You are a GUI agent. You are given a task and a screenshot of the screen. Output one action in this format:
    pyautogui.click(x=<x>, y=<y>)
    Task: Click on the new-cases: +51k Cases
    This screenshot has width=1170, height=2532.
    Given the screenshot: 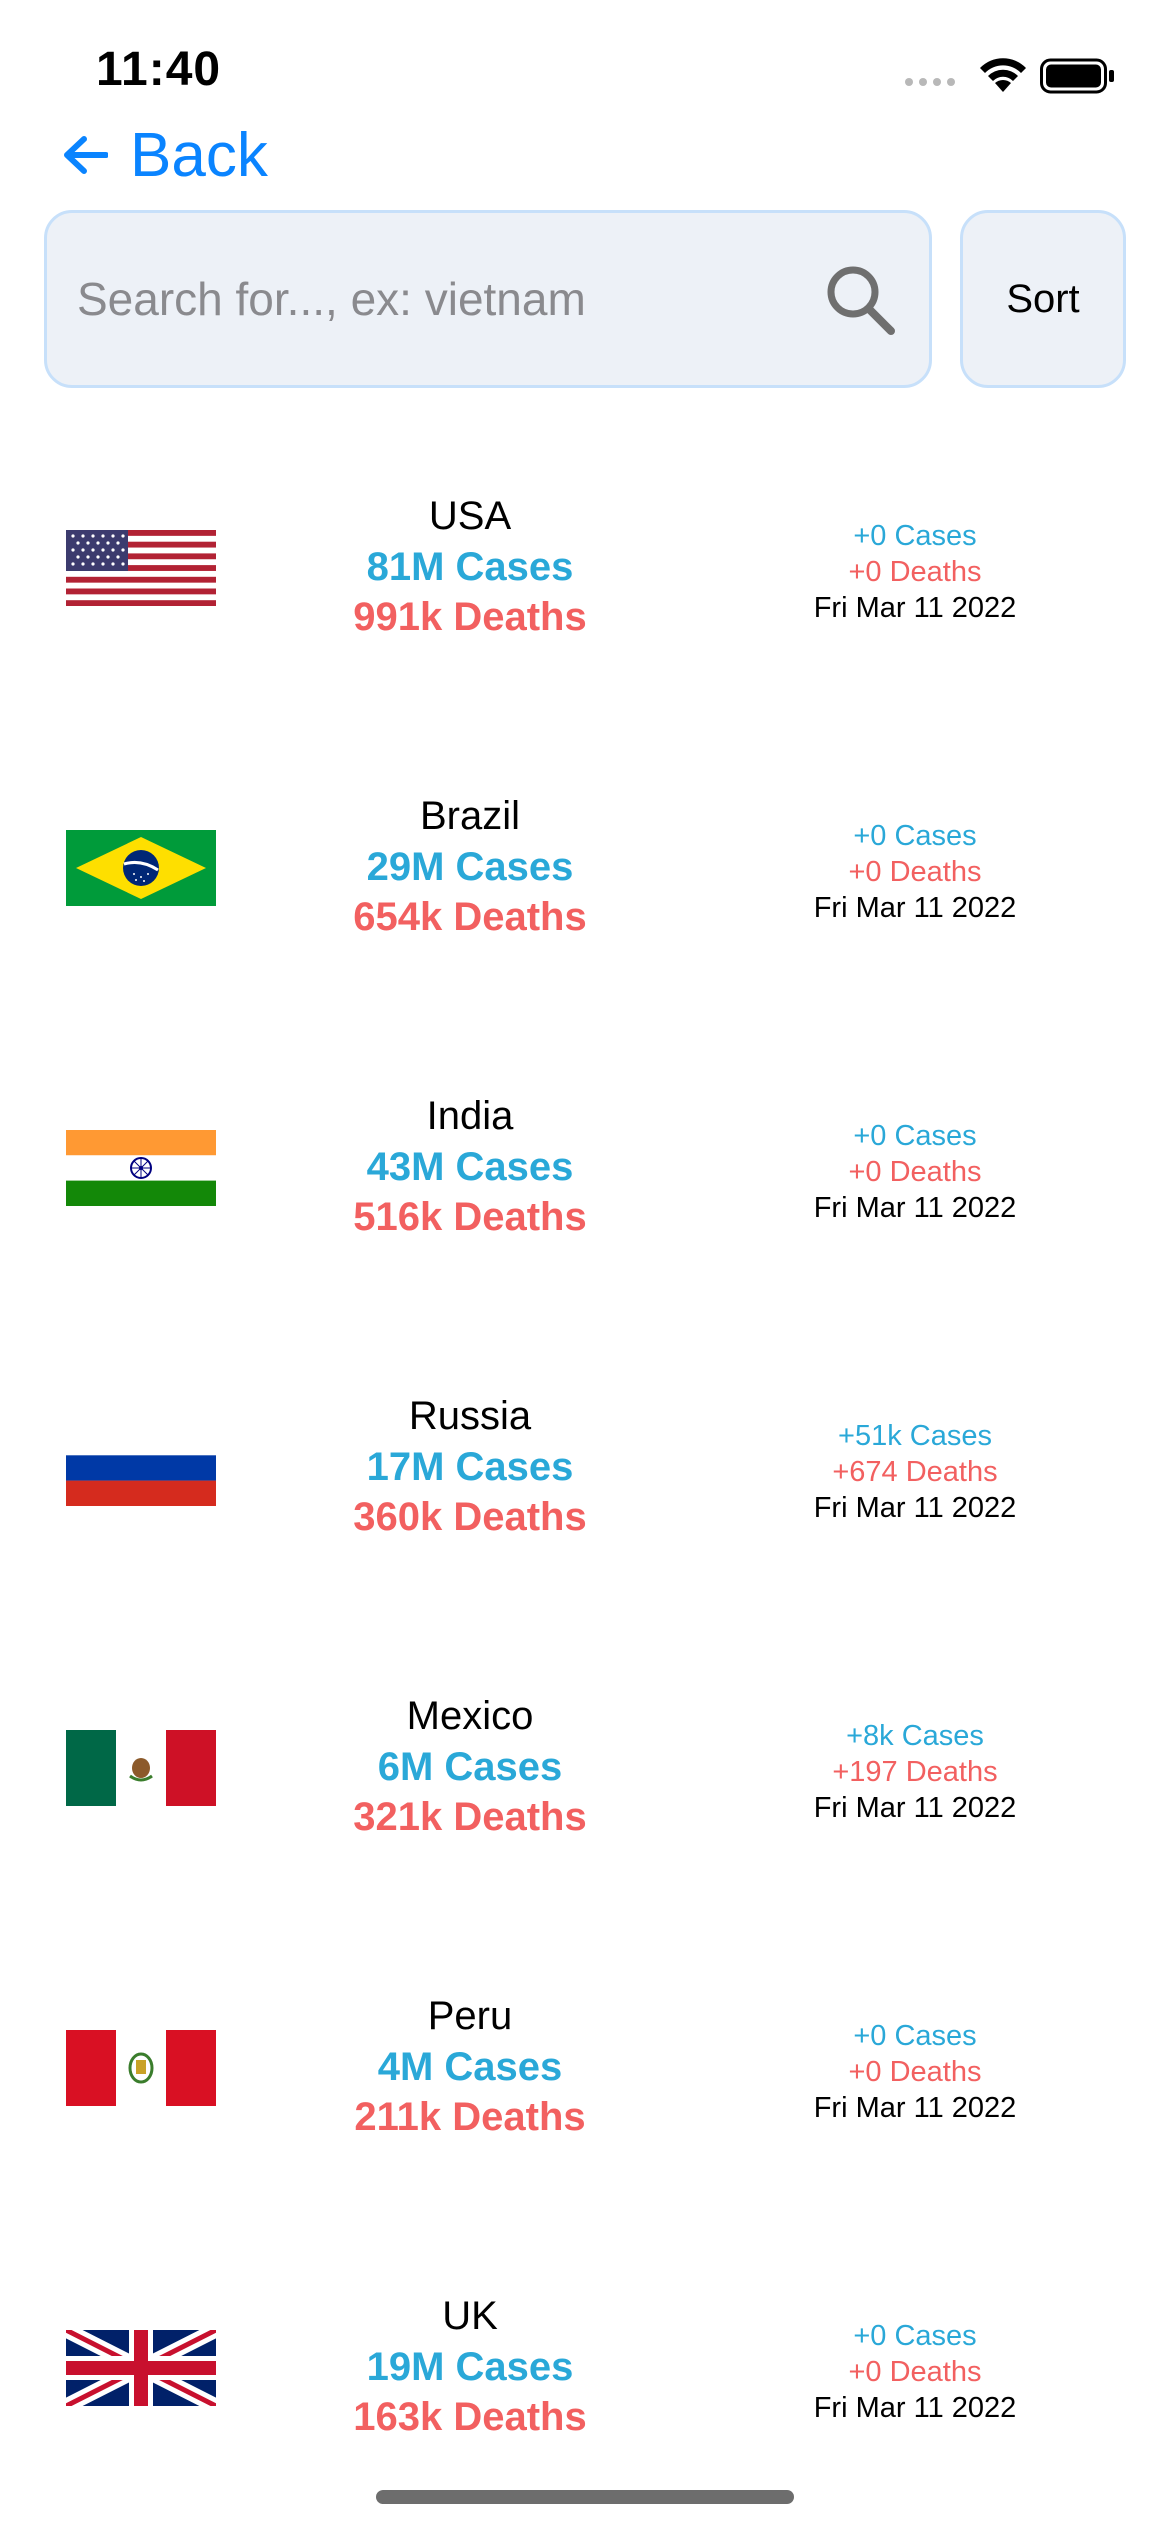 What is the action you would take?
    pyautogui.click(x=915, y=1436)
    